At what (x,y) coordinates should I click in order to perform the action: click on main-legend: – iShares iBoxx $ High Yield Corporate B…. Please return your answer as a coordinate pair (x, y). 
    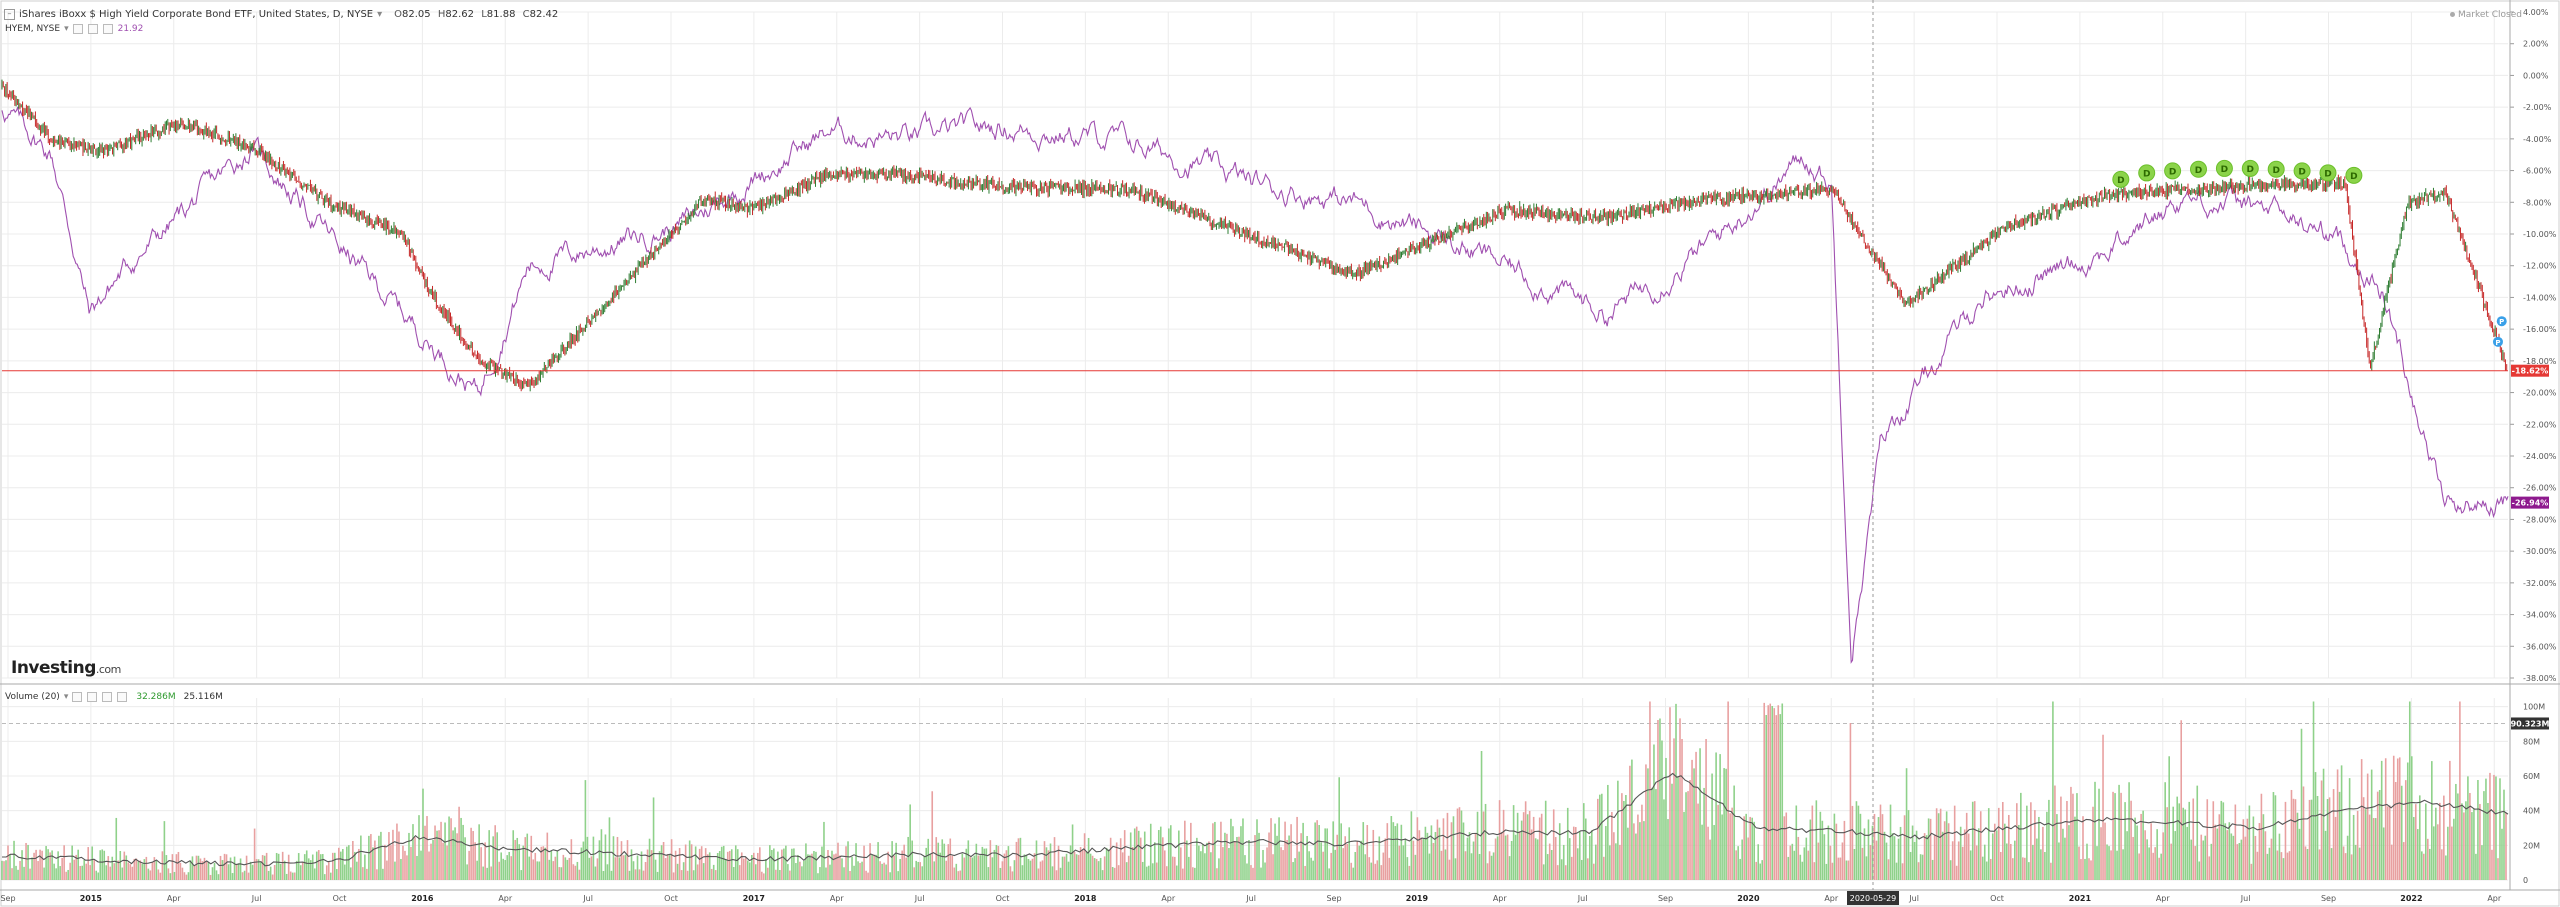
    Looking at the image, I should click on (283, 14).